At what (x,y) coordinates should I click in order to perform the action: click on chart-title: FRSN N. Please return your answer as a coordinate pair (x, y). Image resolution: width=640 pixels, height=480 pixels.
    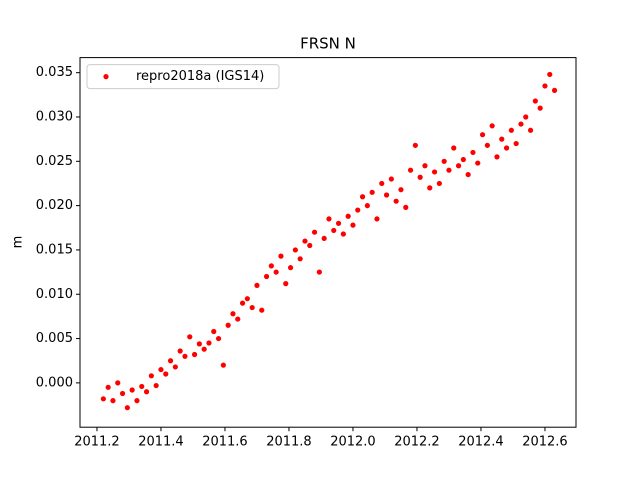
    Looking at the image, I should click on (328, 44).